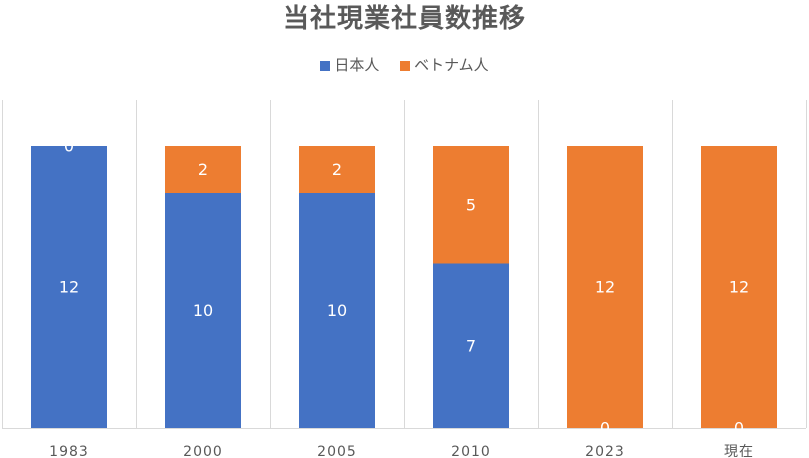  I want to click on data-label-japanese-0: 12, so click(69, 287).